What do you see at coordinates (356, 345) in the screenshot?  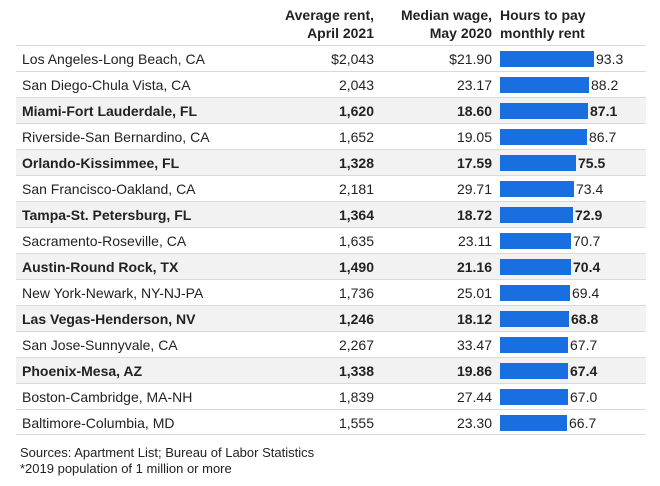 I see `rent-value: 2,267` at bounding box center [356, 345].